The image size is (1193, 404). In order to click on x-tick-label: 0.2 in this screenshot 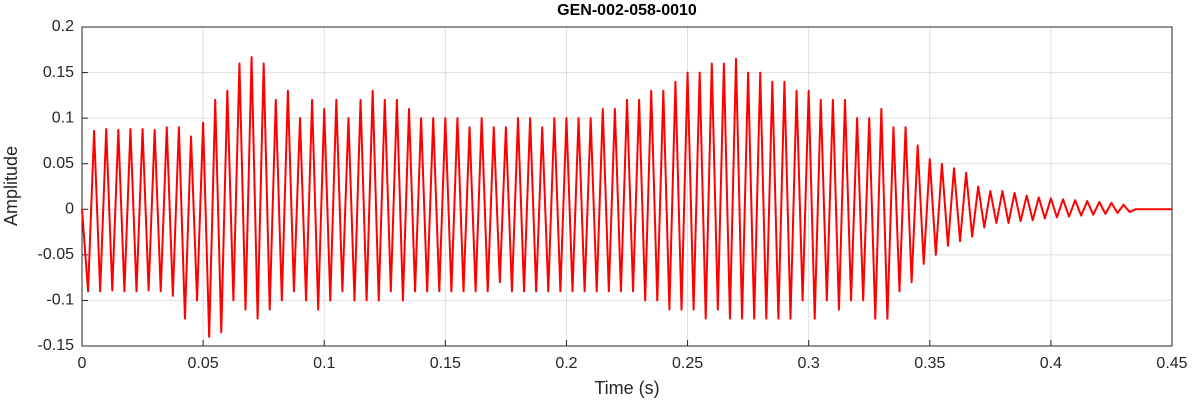, I will do `click(566, 363)`.